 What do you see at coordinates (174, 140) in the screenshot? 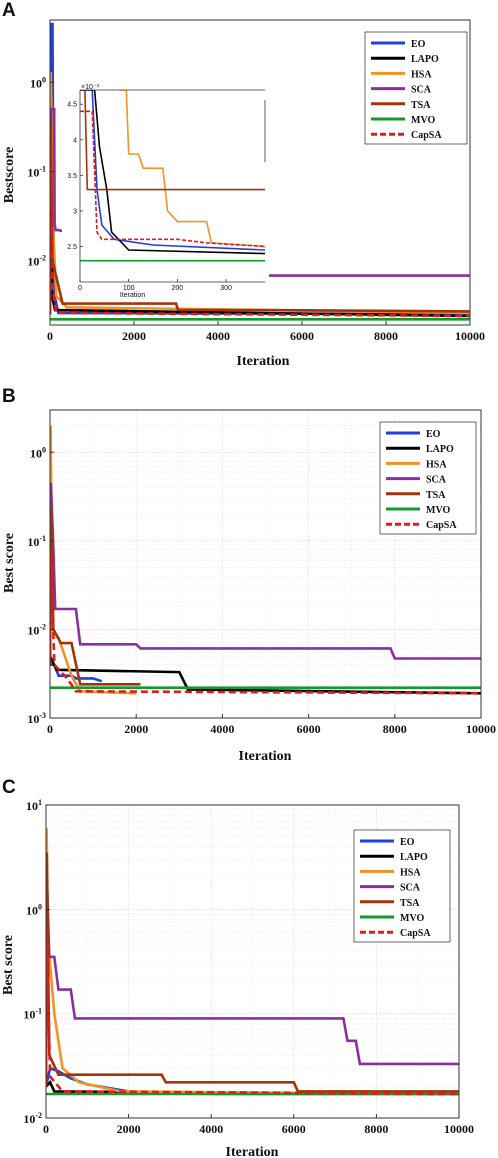
I see `panel-a-inset-series-tsa` at bounding box center [174, 140].